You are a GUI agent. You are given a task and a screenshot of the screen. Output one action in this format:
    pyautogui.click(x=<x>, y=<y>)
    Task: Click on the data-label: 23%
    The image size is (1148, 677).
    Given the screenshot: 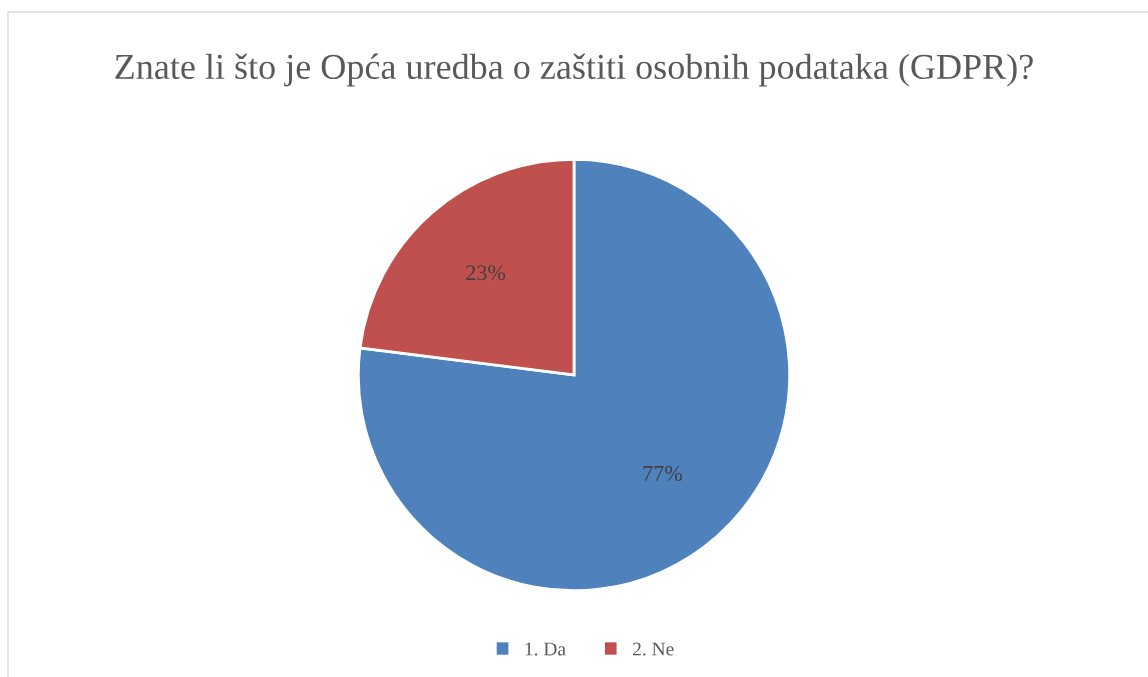 What is the action you would take?
    pyautogui.click(x=486, y=273)
    